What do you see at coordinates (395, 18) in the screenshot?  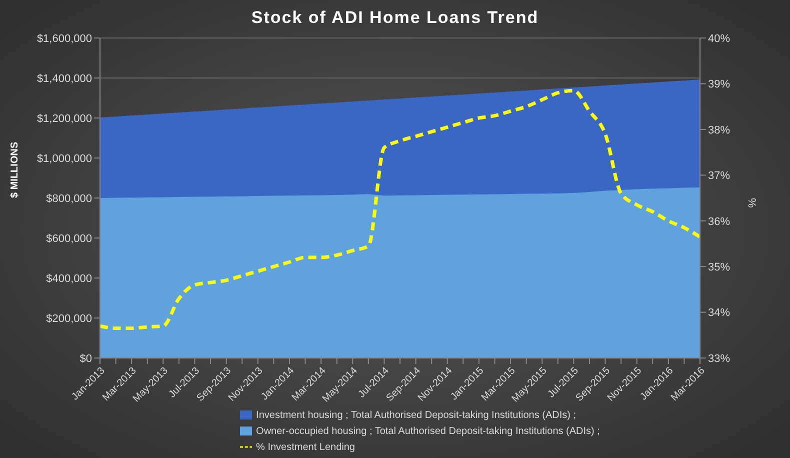 I see `chart-title: Stock of ADI Home Loans Trend` at bounding box center [395, 18].